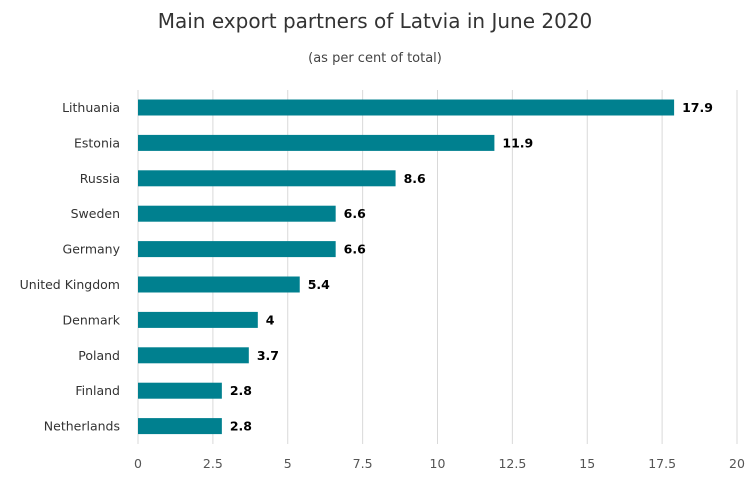 The height and width of the screenshot is (500, 750). I want to click on chart-subtitle: (as per cent of total), so click(375, 58).